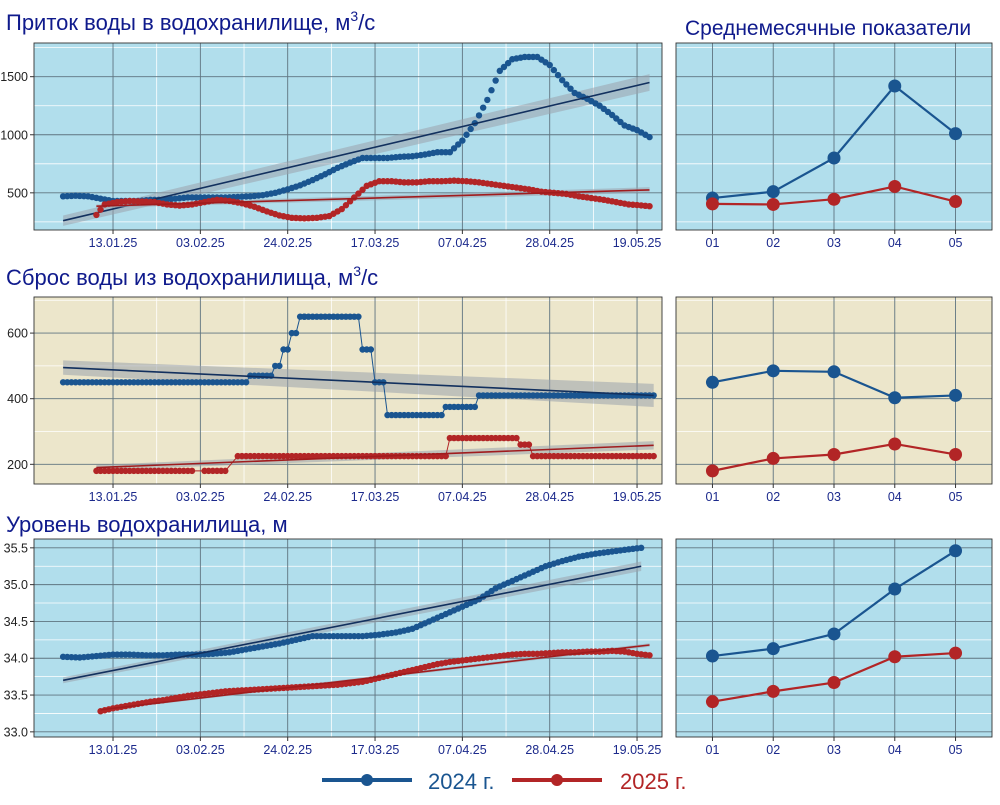  I want to click on title-monthly: Среднемесячные показатели, so click(828, 28).